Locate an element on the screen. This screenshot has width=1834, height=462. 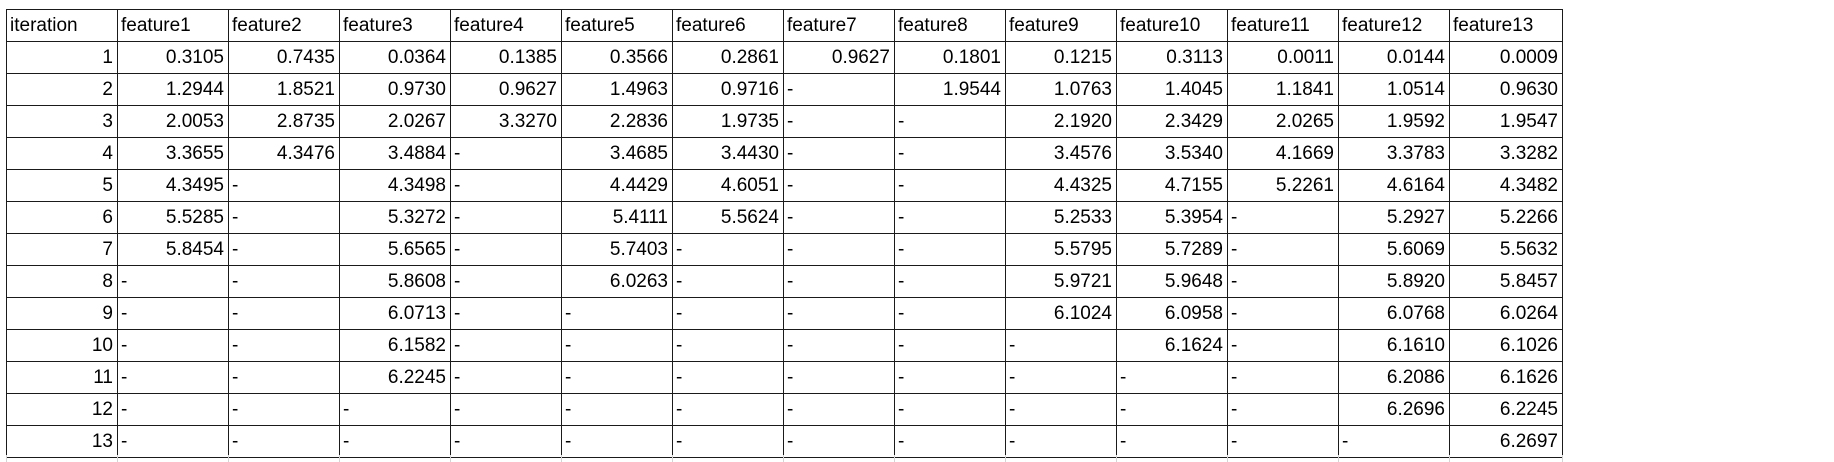
value-cell-feature5: 5.7403 is located at coordinates (617, 249).